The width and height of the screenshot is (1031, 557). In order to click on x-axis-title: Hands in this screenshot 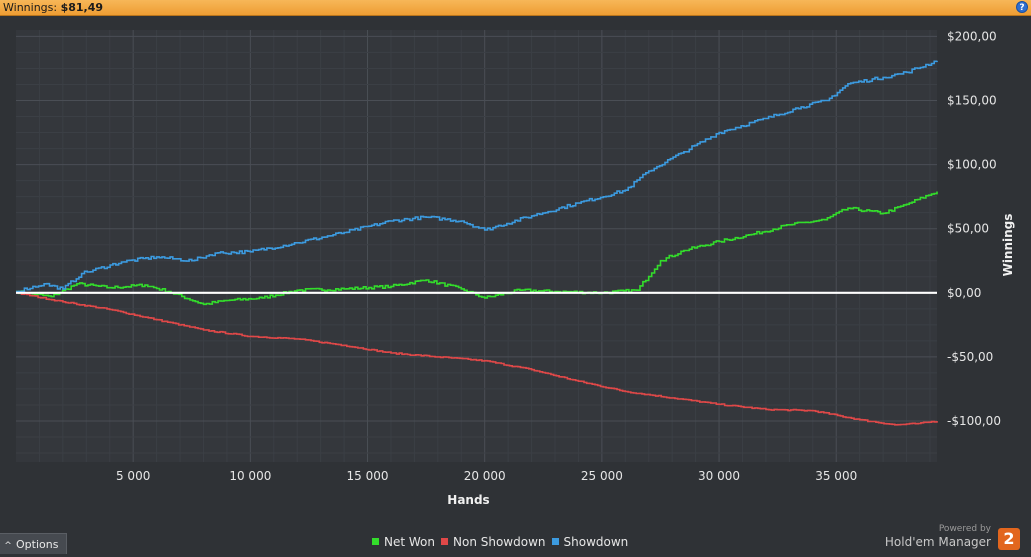, I will do `click(468, 500)`.